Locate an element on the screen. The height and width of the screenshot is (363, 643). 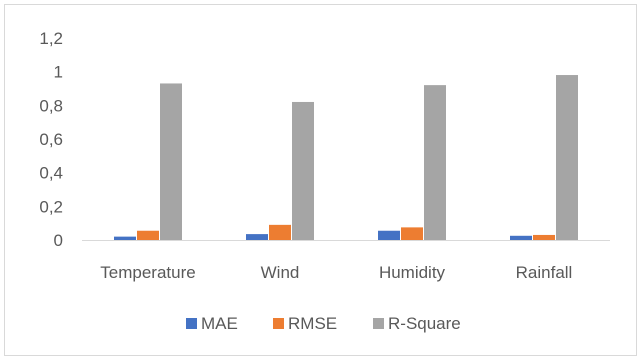
y-tick-label: 1 is located at coordinates (58, 72).